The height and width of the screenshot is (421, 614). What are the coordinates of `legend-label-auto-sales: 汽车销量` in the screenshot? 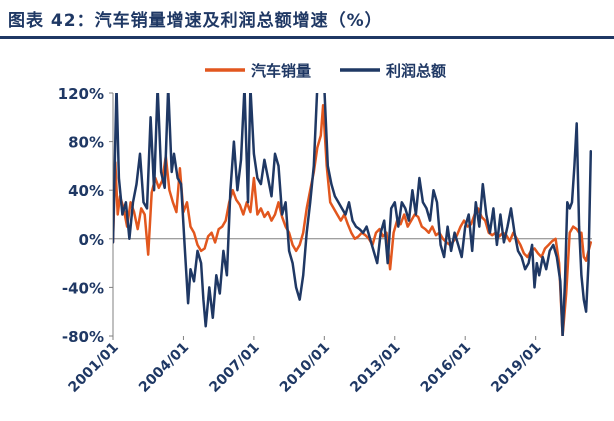 It's located at (281, 71).